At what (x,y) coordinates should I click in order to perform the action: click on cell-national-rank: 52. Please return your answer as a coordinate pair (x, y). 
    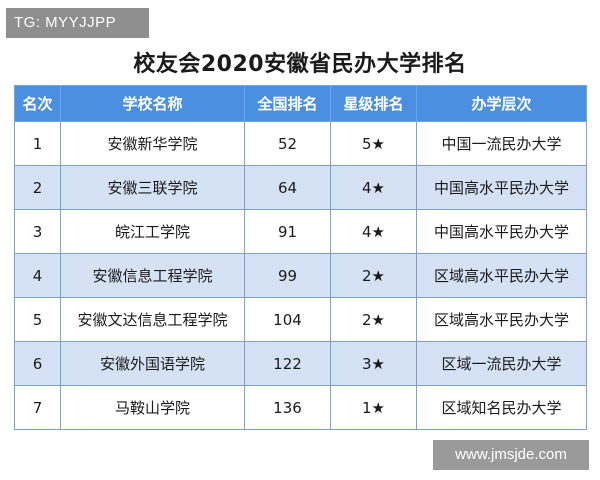
    Looking at the image, I should click on (287, 143).